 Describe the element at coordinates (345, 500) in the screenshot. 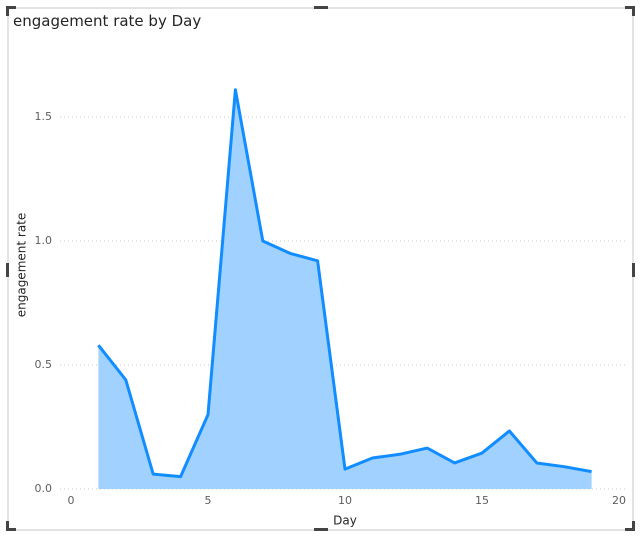

I see `x-tick-label: 10` at that location.